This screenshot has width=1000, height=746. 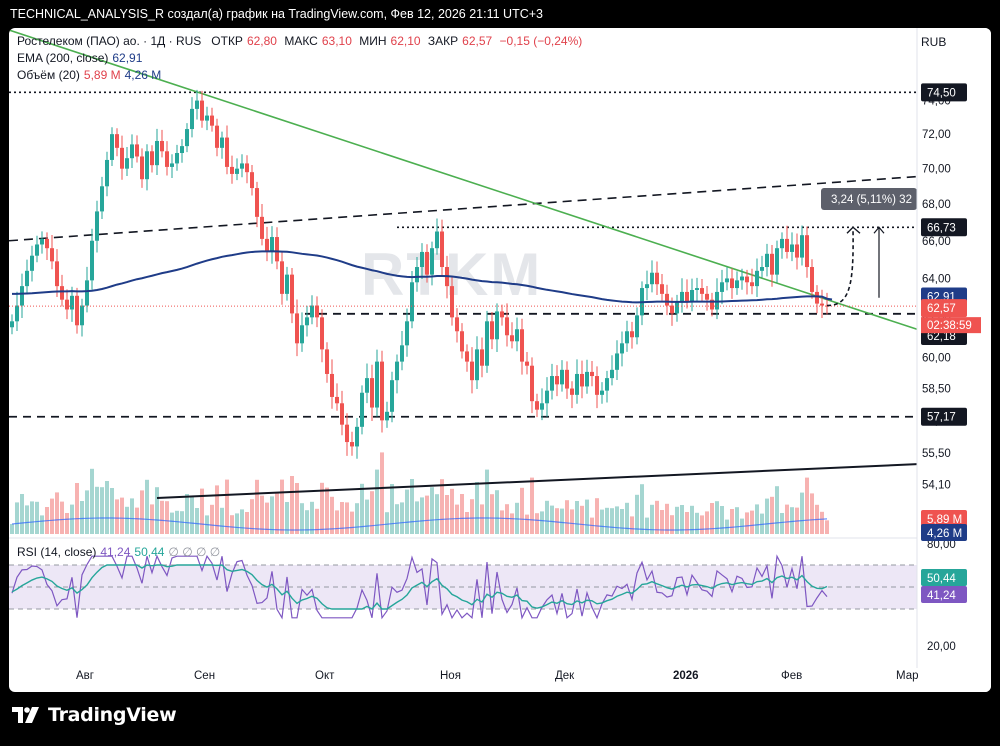 I want to click on measure-label-box, so click(x=869, y=199).